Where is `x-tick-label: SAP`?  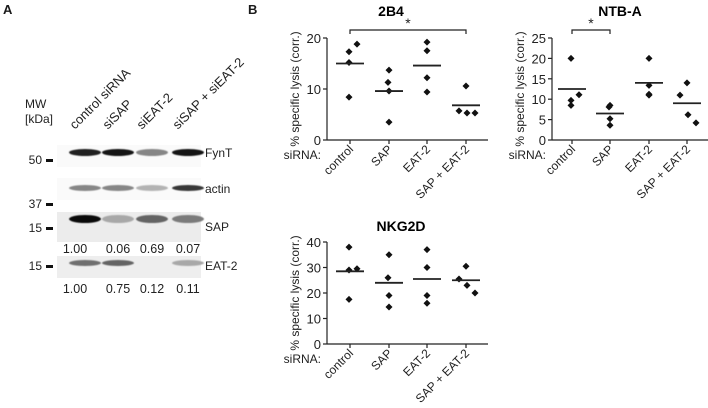
x-tick-label: SAP is located at coordinates (602, 155).